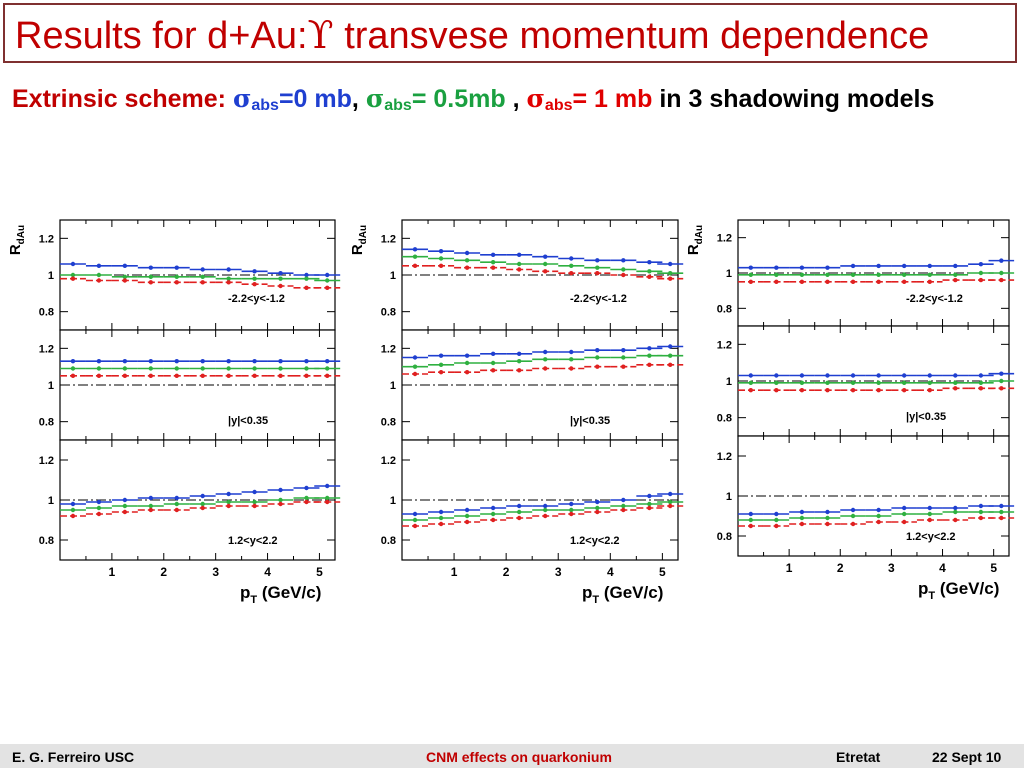  I want to click on footer-venue: Etretat, so click(858, 757).